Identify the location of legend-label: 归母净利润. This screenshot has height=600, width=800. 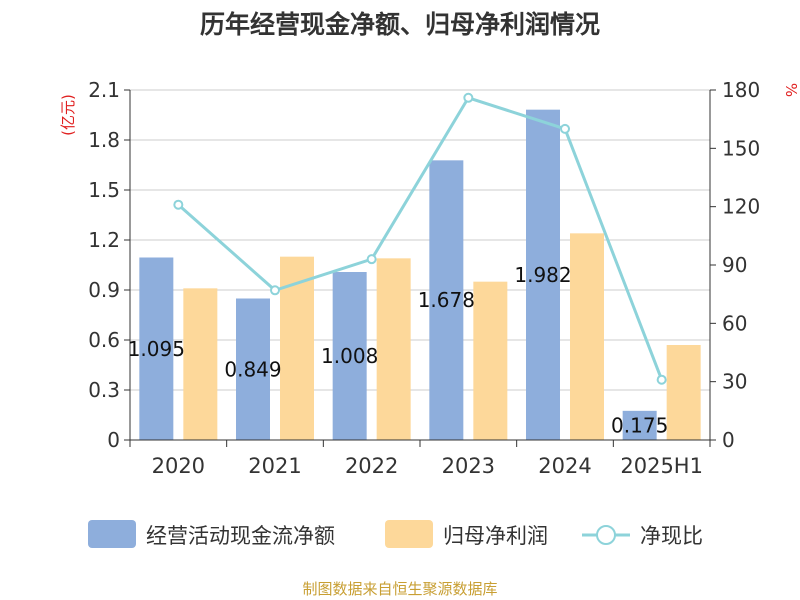
(495, 536).